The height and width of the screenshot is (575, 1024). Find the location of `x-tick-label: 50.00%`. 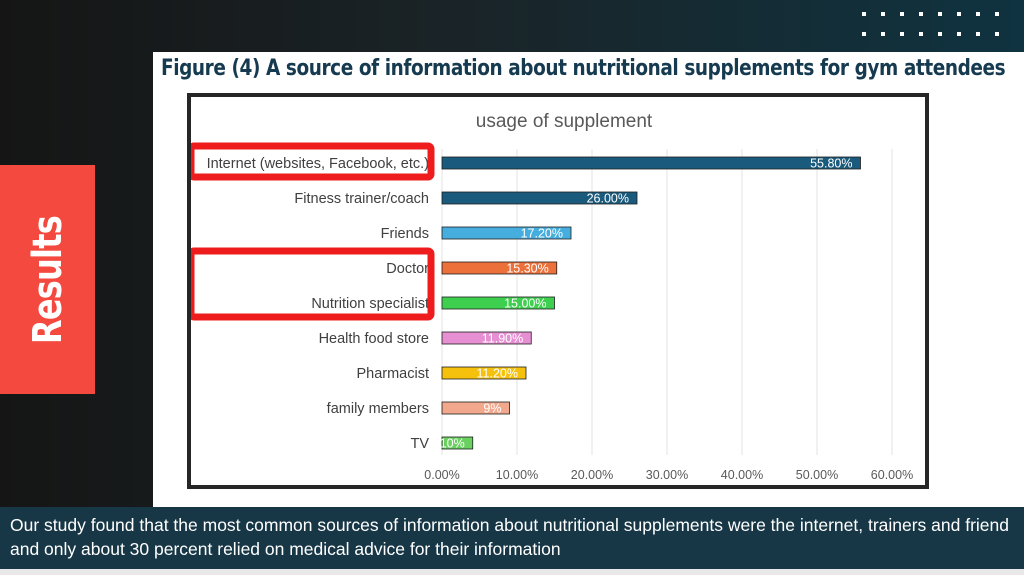

x-tick-label: 50.00% is located at coordinates (817, 475).